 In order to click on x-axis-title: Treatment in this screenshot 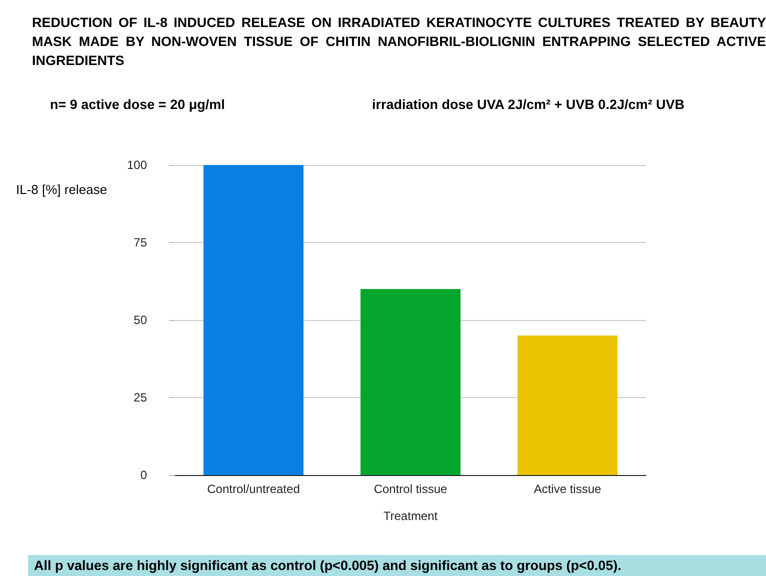, I will do `click(410, 516)`.